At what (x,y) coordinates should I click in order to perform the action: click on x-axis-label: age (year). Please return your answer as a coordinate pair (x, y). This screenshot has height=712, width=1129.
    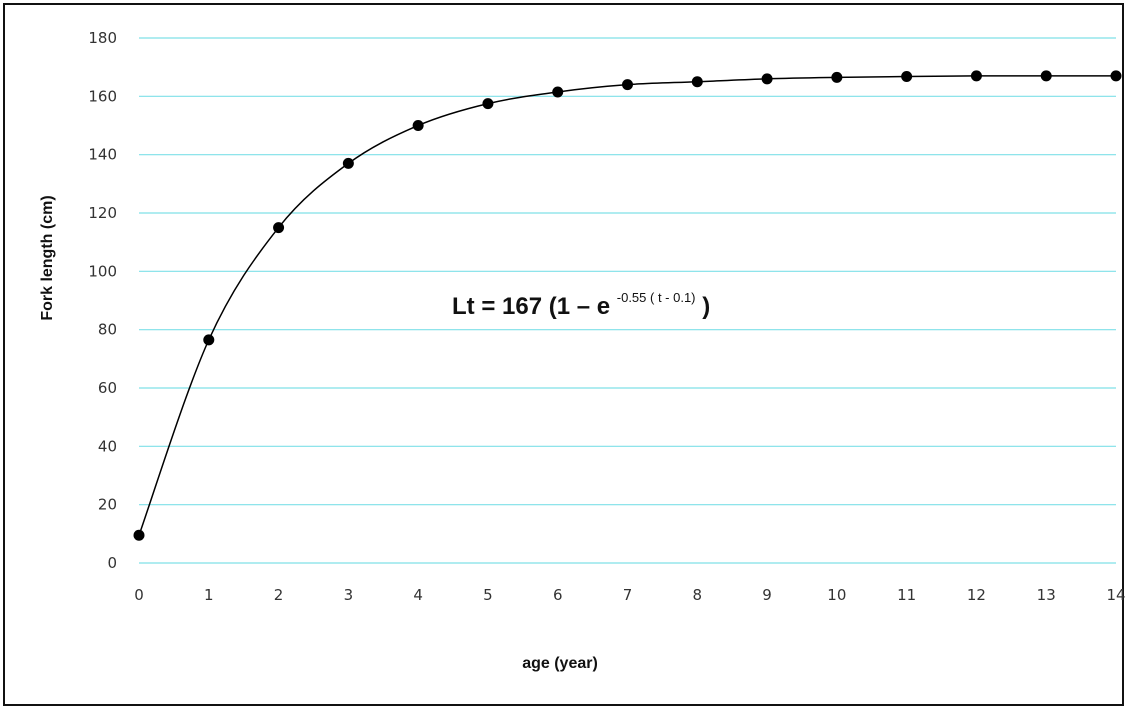
    Looking at the image, I should click on (560, 663).